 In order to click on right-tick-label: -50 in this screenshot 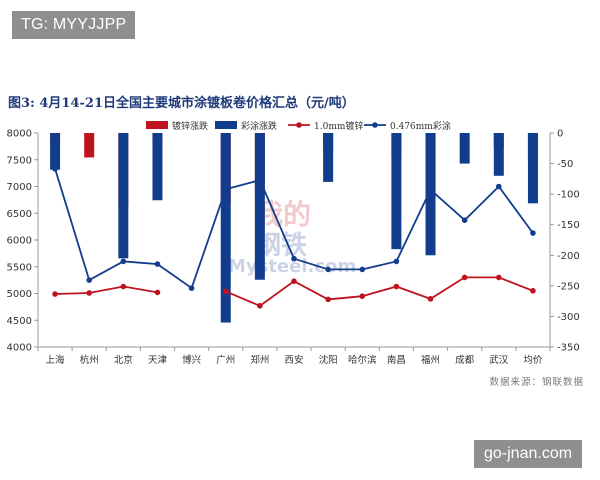, I will do `click(565, 164)`.